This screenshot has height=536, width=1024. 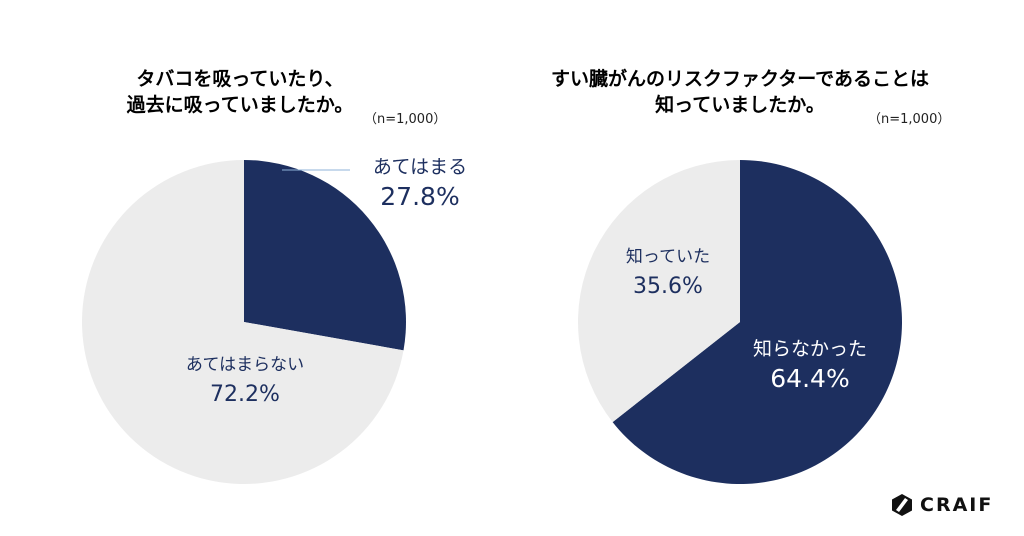 I want to click on chart2-title-line1: すい臓がんのリスクファクターであることは, so click(x=740, y=79).